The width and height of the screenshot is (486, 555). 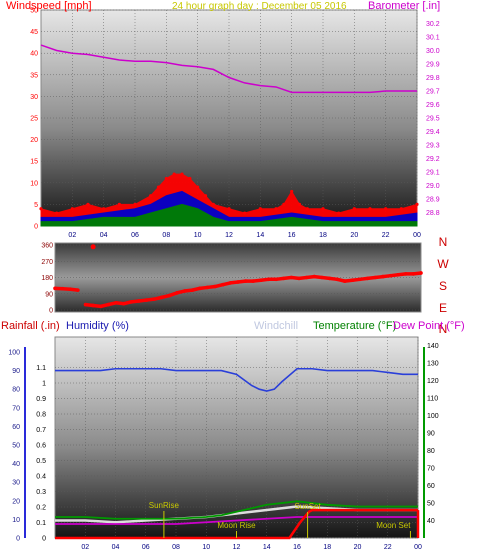 What do you see at coordinates (49, 6) in the screenshot?
I see `wind-axis-title: Windspeed [mph]` at bounding box center [49, 6].